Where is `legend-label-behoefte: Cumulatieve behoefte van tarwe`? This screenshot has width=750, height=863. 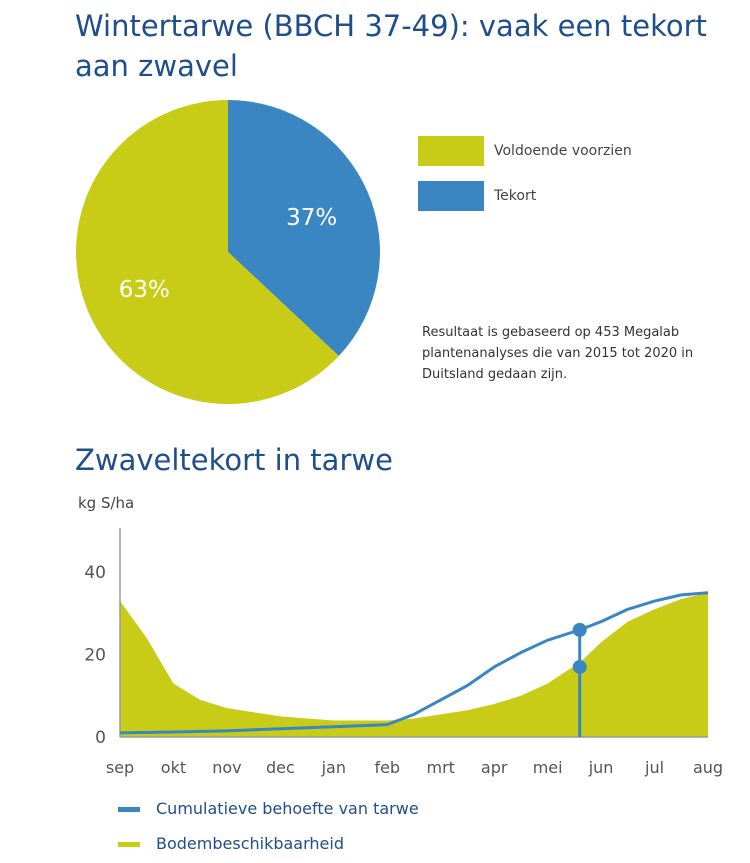 legend-label-behoefte: Cumulatieve behoefte van tarwe is located at coordinates (287, 808).